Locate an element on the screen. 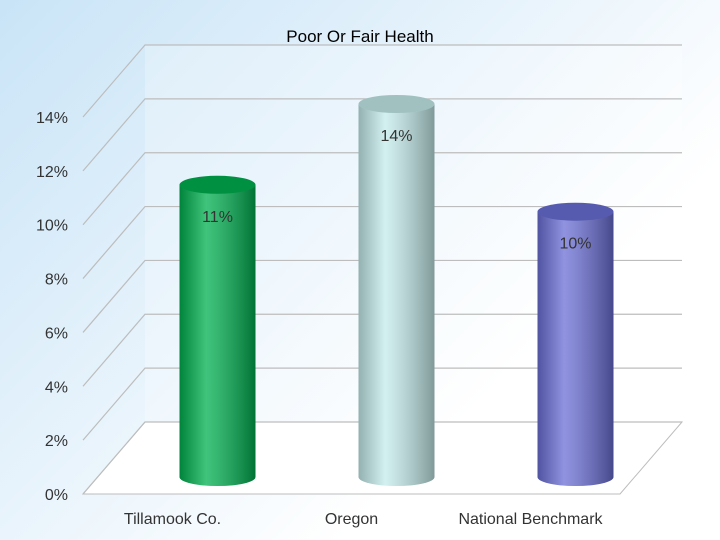 The height and width of the screenshot is (540, 720). y-tick-label: 12% is located at coordinates (52, 172).